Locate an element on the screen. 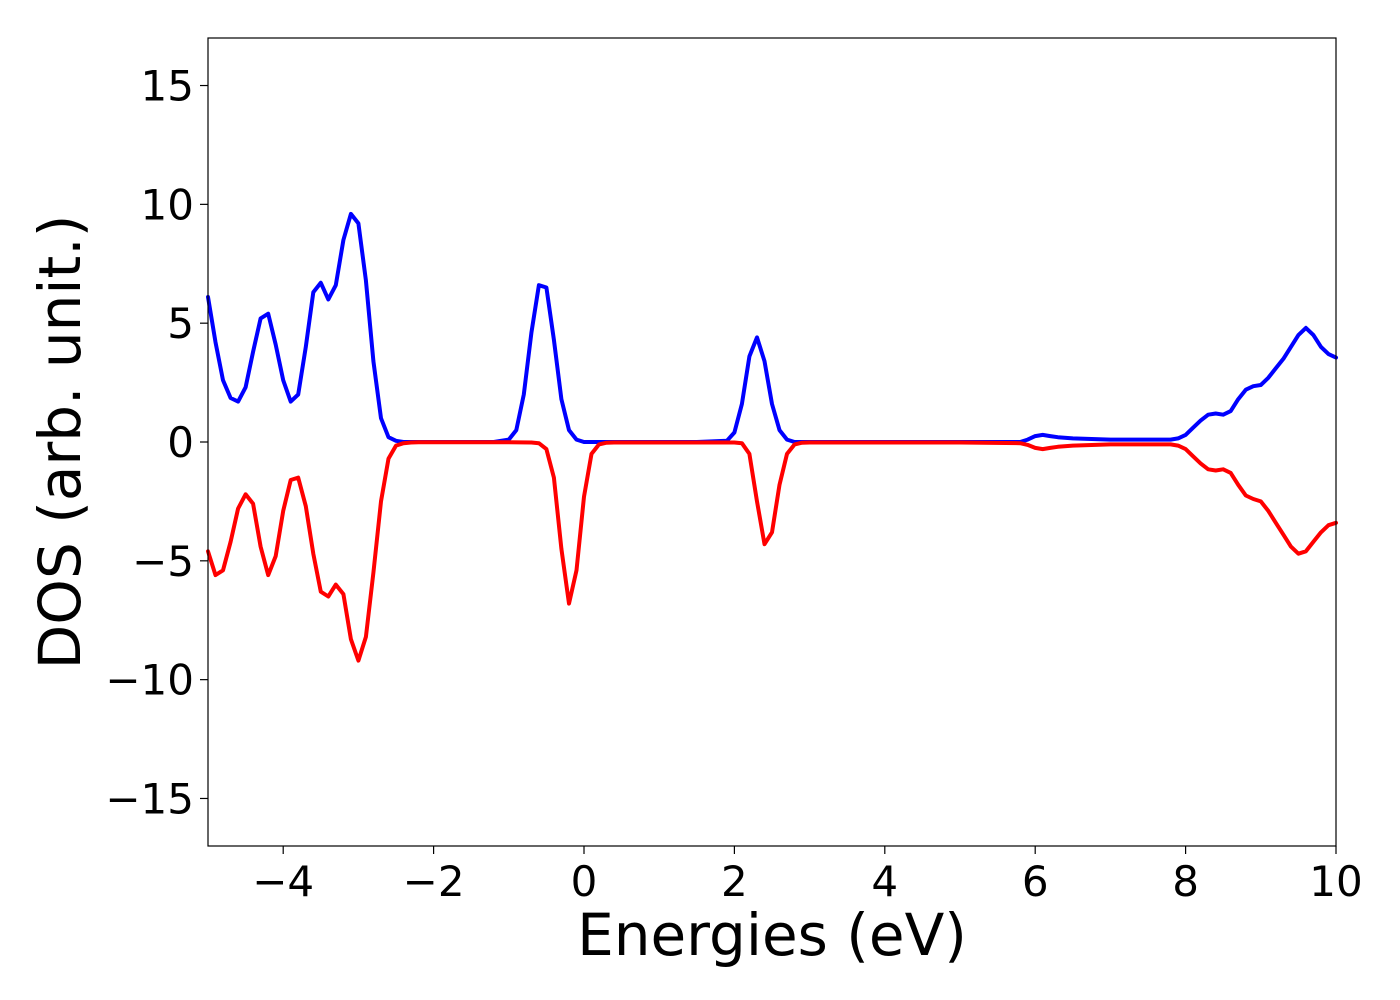 This screenshot has width=1400, height=1000. y-tick-label: −5 is located at coordinates (163, 561).